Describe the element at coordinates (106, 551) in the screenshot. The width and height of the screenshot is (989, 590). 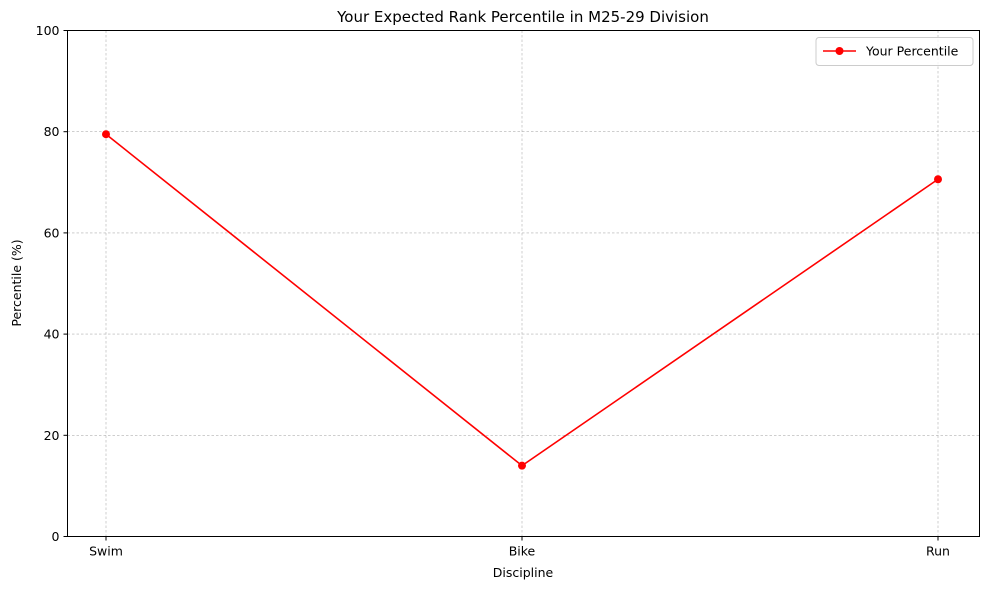
I see `x-tick-label: Swim` at that location.